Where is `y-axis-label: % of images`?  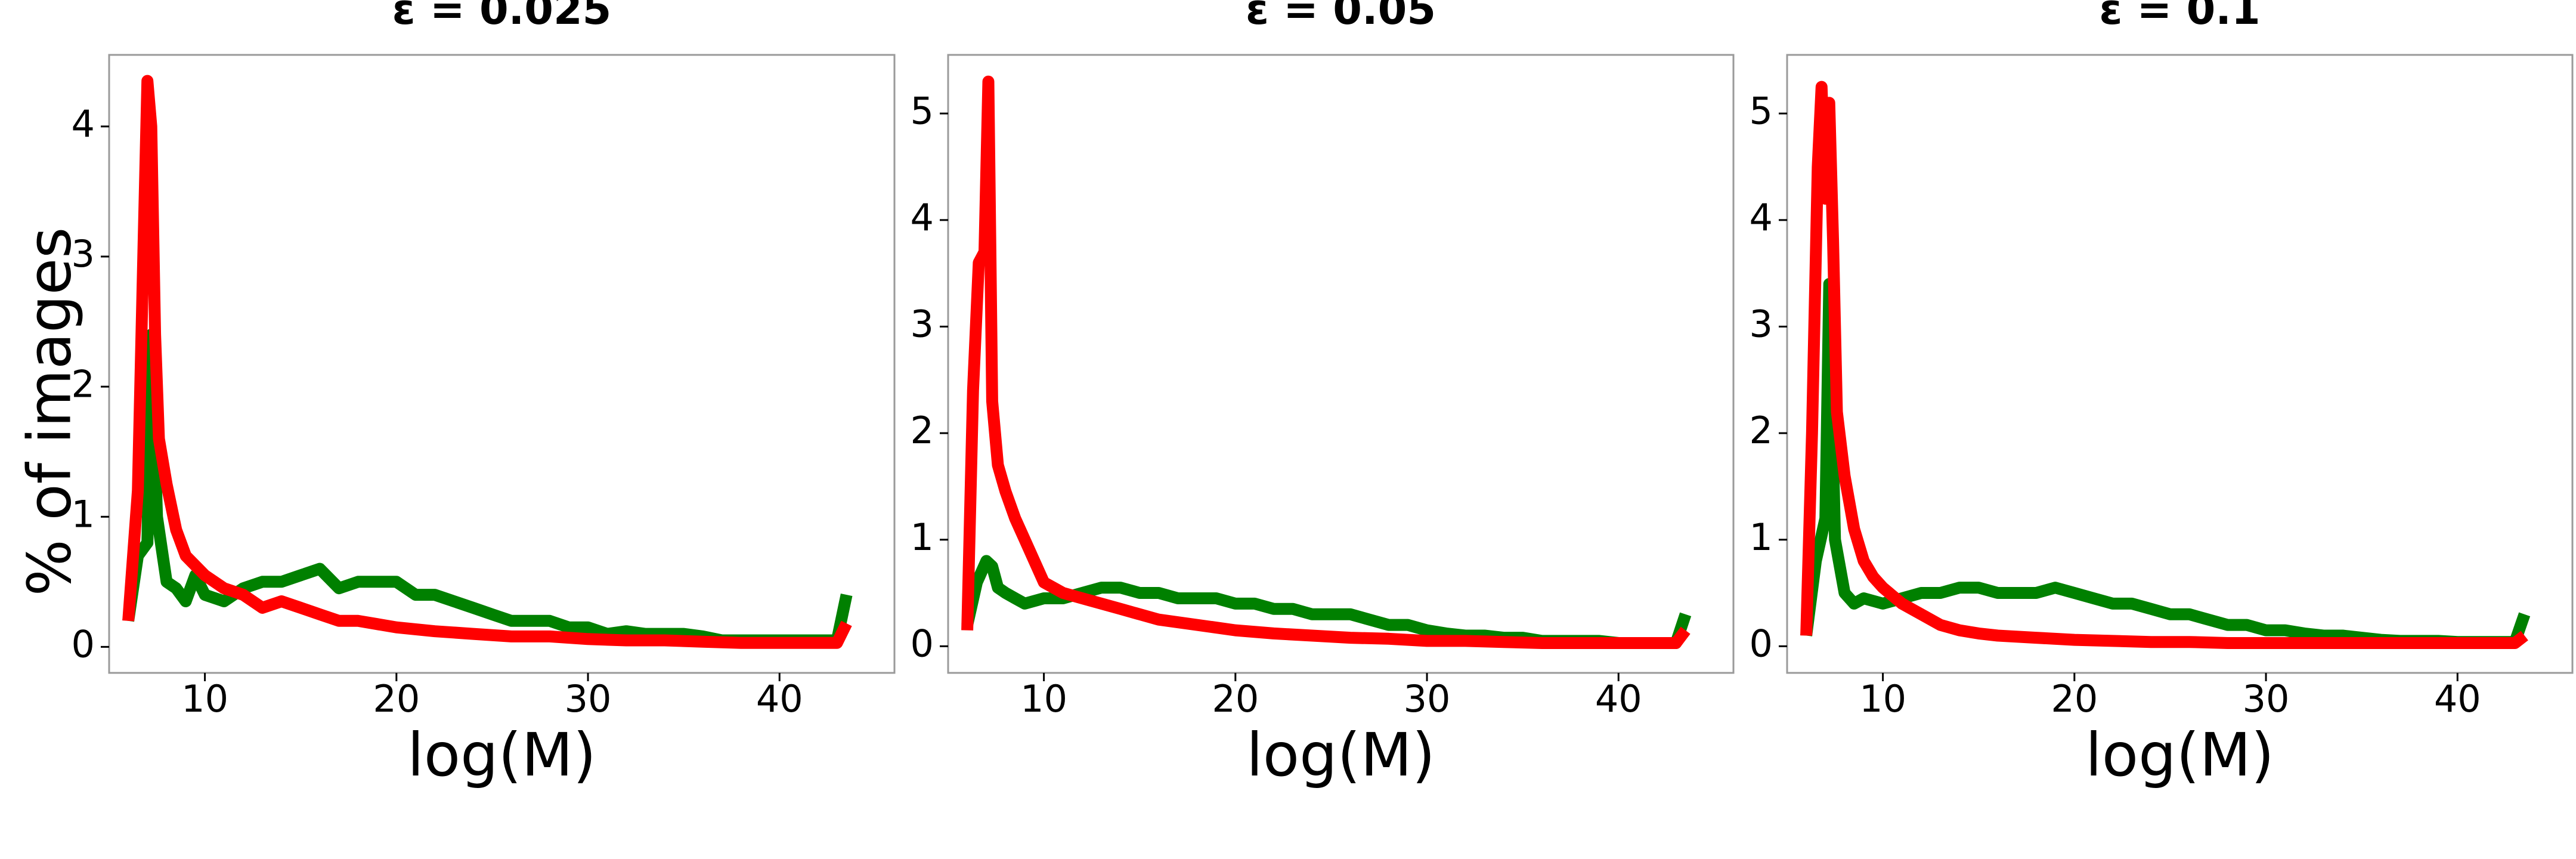 y-axis-label: % of images is located at coordinates (49, 412).